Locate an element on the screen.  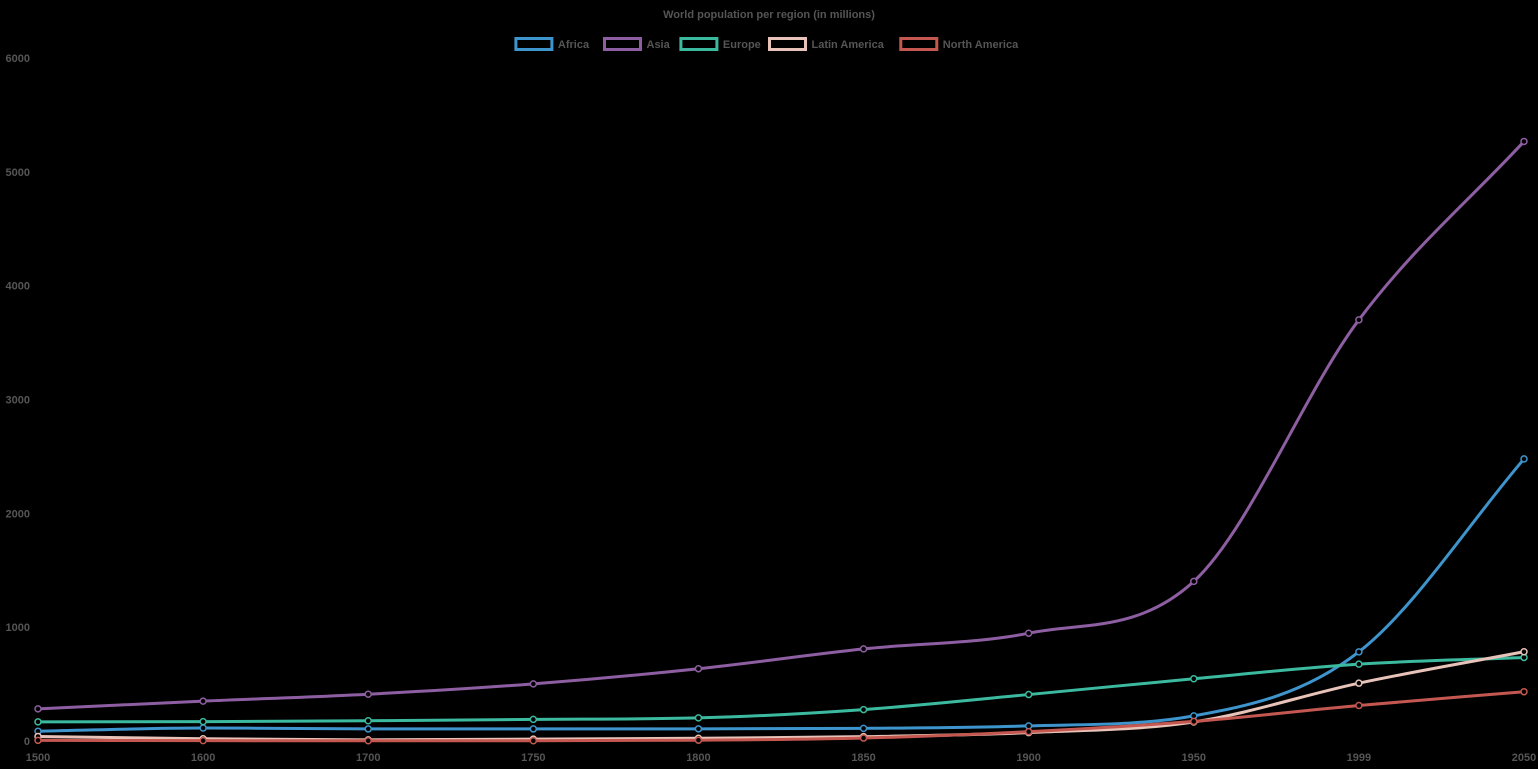
x-tick-label: 1850 is located at coordinates (863, 758).